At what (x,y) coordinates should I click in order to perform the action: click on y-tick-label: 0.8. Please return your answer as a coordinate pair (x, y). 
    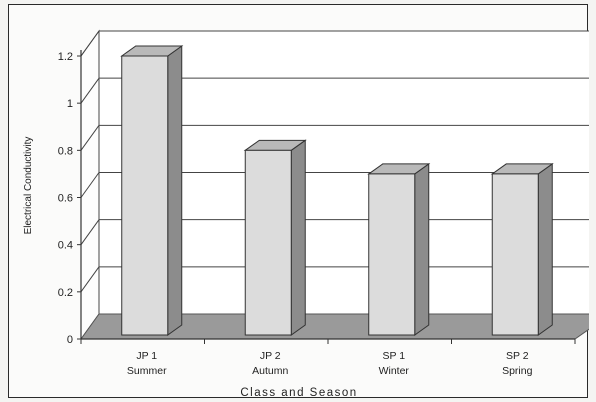
    Looking at the image, I should click on (65, 151).